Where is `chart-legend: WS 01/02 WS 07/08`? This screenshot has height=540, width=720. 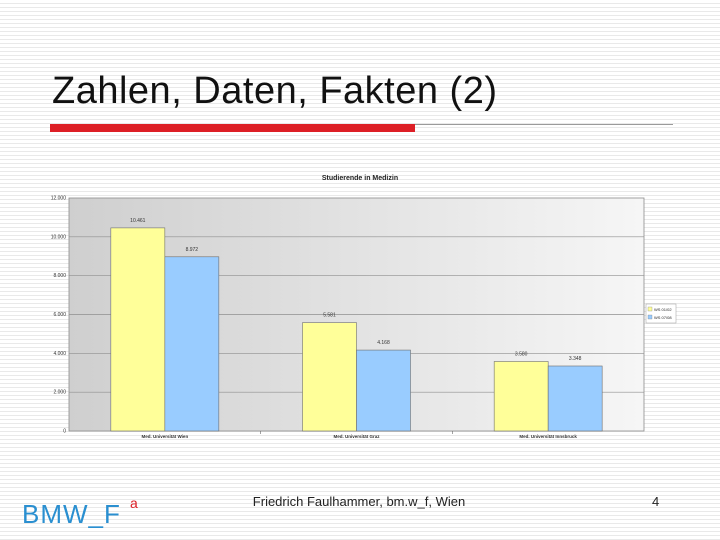
chart-legend: WS 01/02 WS 07/08 is located at coordinates (661, 313).